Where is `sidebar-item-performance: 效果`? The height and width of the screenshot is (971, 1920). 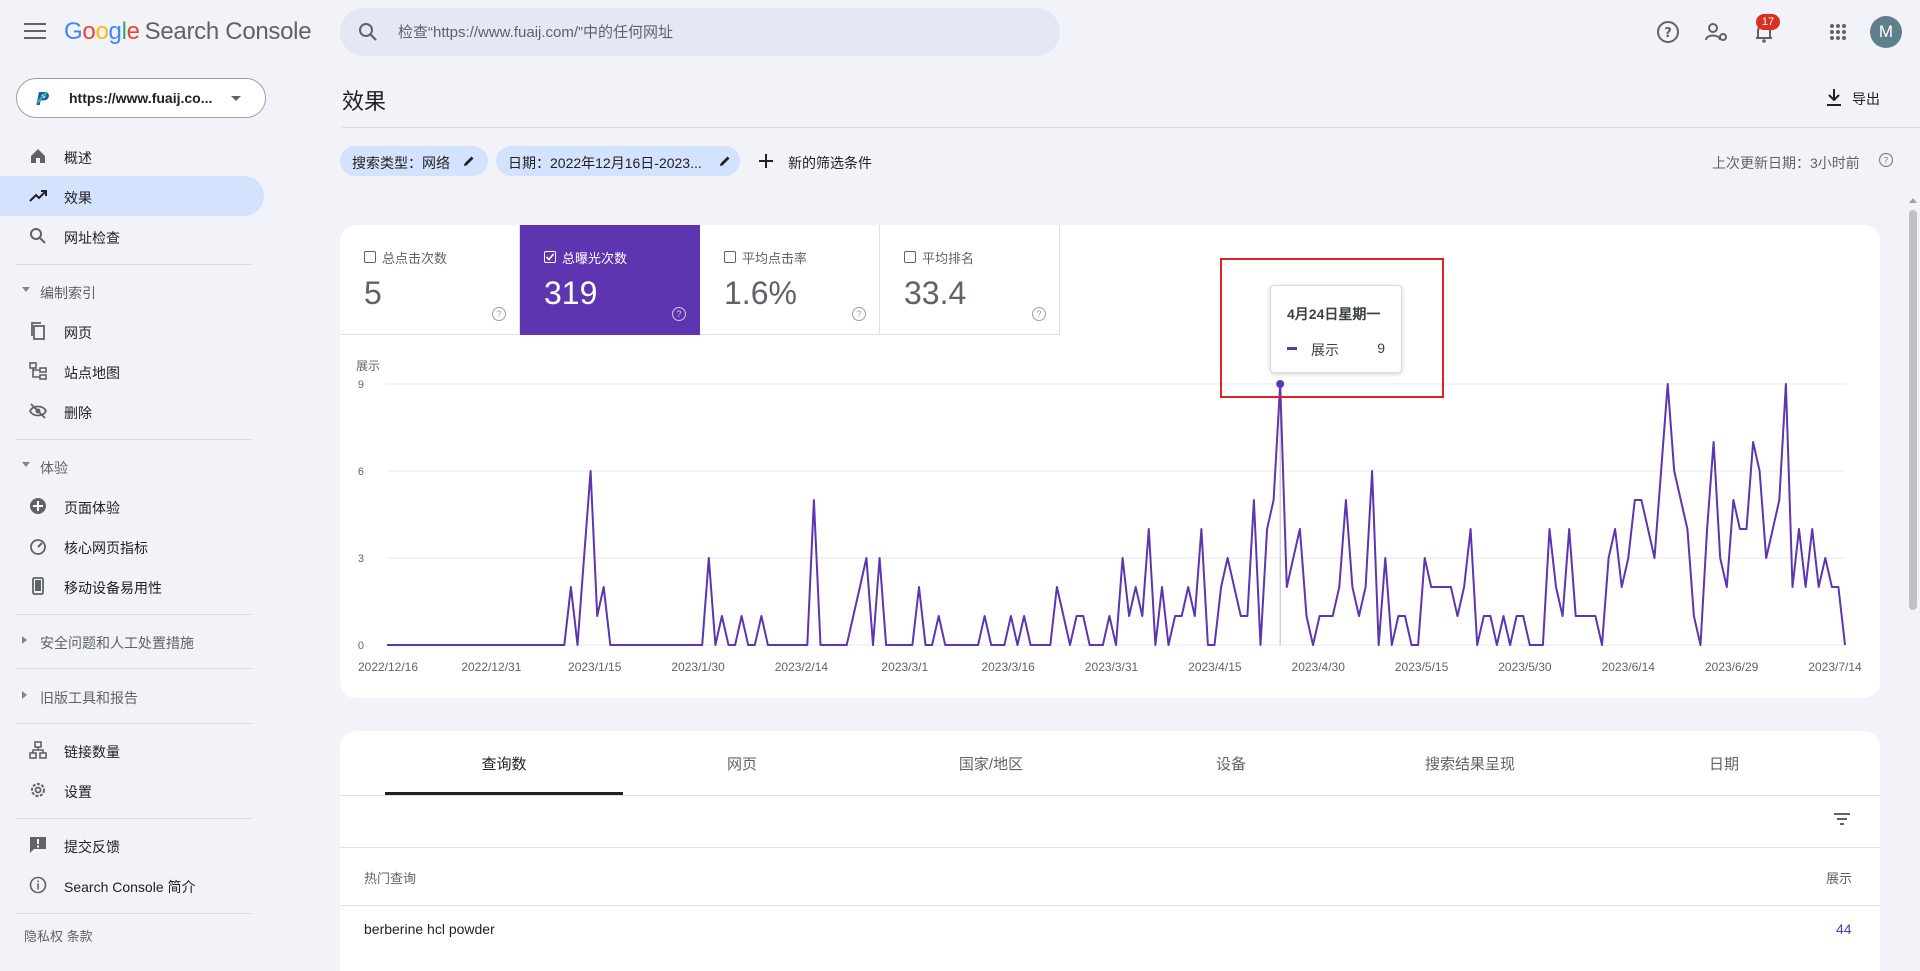 sidebar-item-performance: 效果 is located at coordinates (132, 196).